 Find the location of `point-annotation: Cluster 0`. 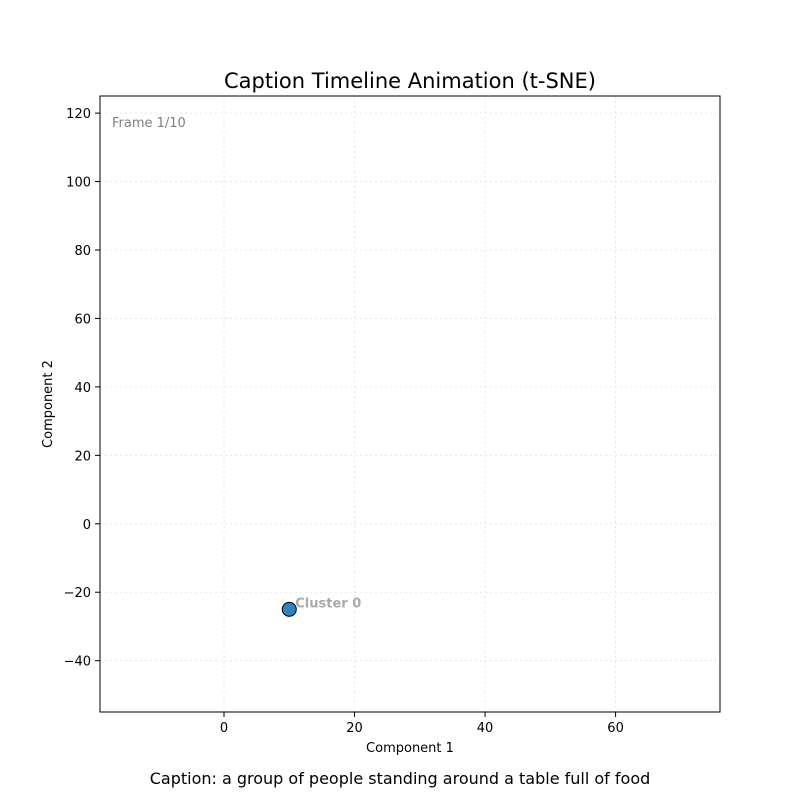

point-annotation: Cluster 0 is located at coordinates (328, 603).